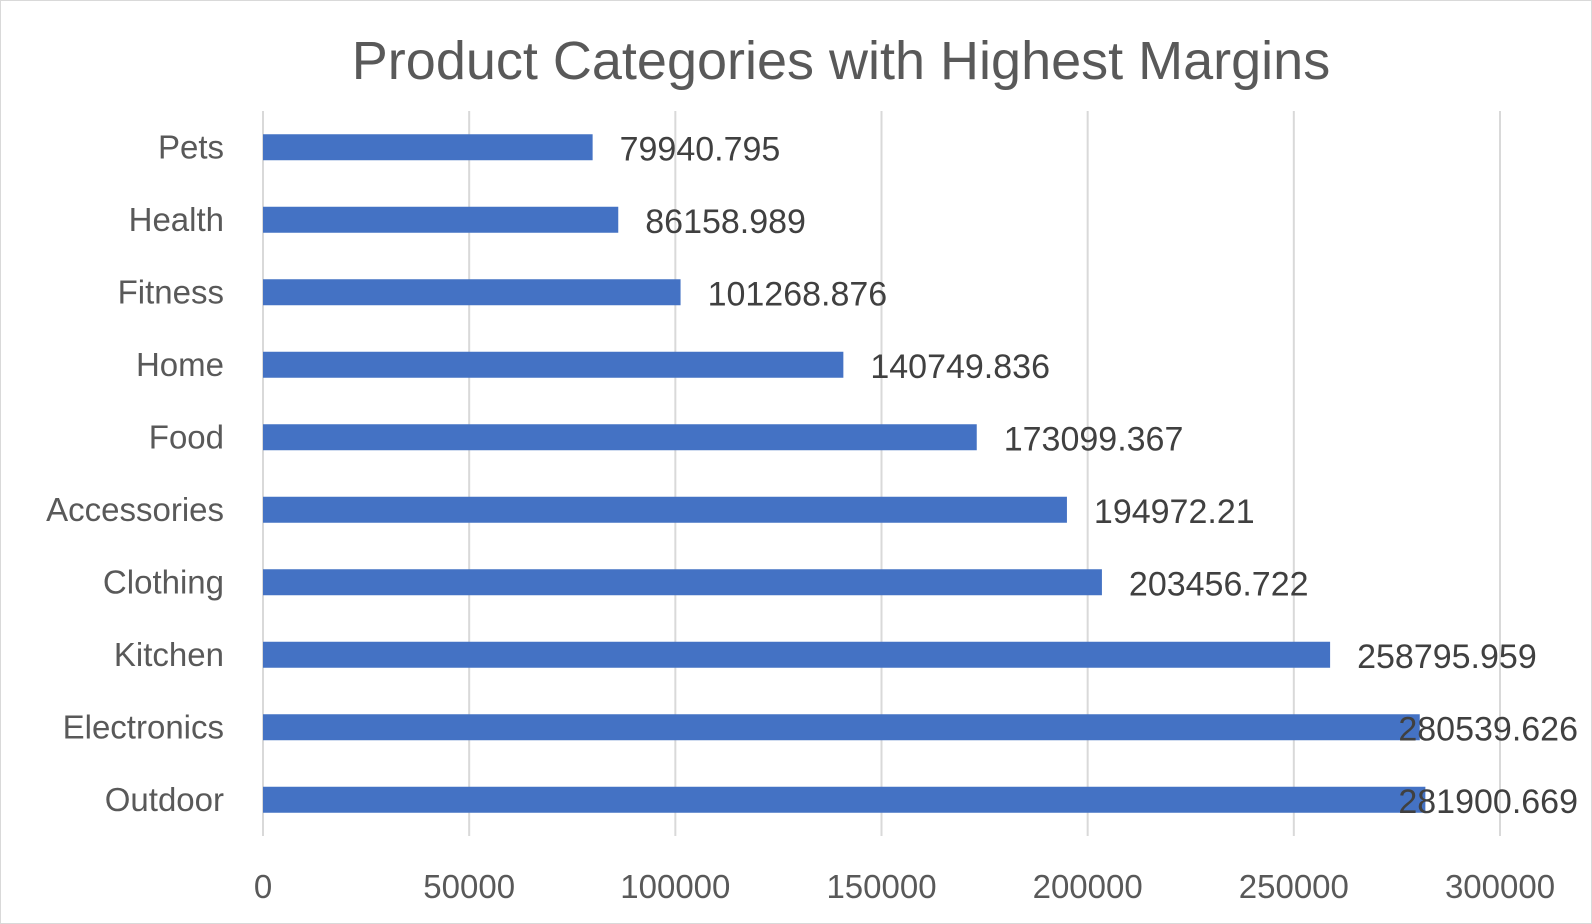 The image size is (1592, 924). Describe the element at coordinates (176, 219) in the screenshot. I see `category-label: Health` at that location.